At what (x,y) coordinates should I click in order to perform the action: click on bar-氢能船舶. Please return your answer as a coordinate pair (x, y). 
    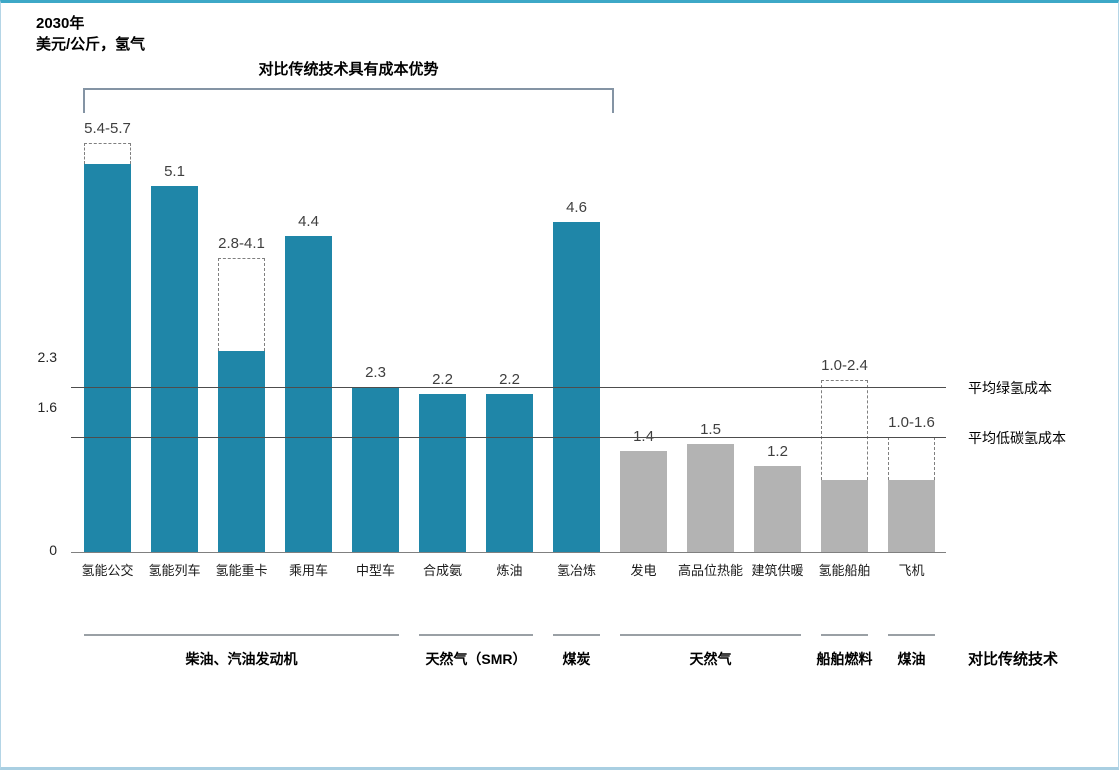
    Looking at the image, I should click on (844, 516).